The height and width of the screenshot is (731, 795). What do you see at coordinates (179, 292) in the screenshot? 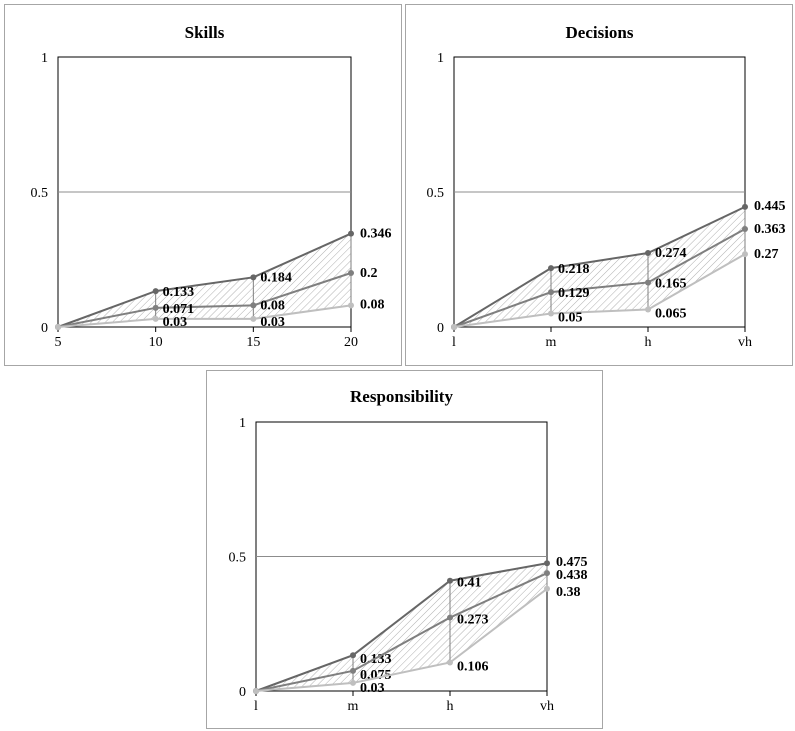
I see `data-label: 0.133` at bounding box center [179, 292].